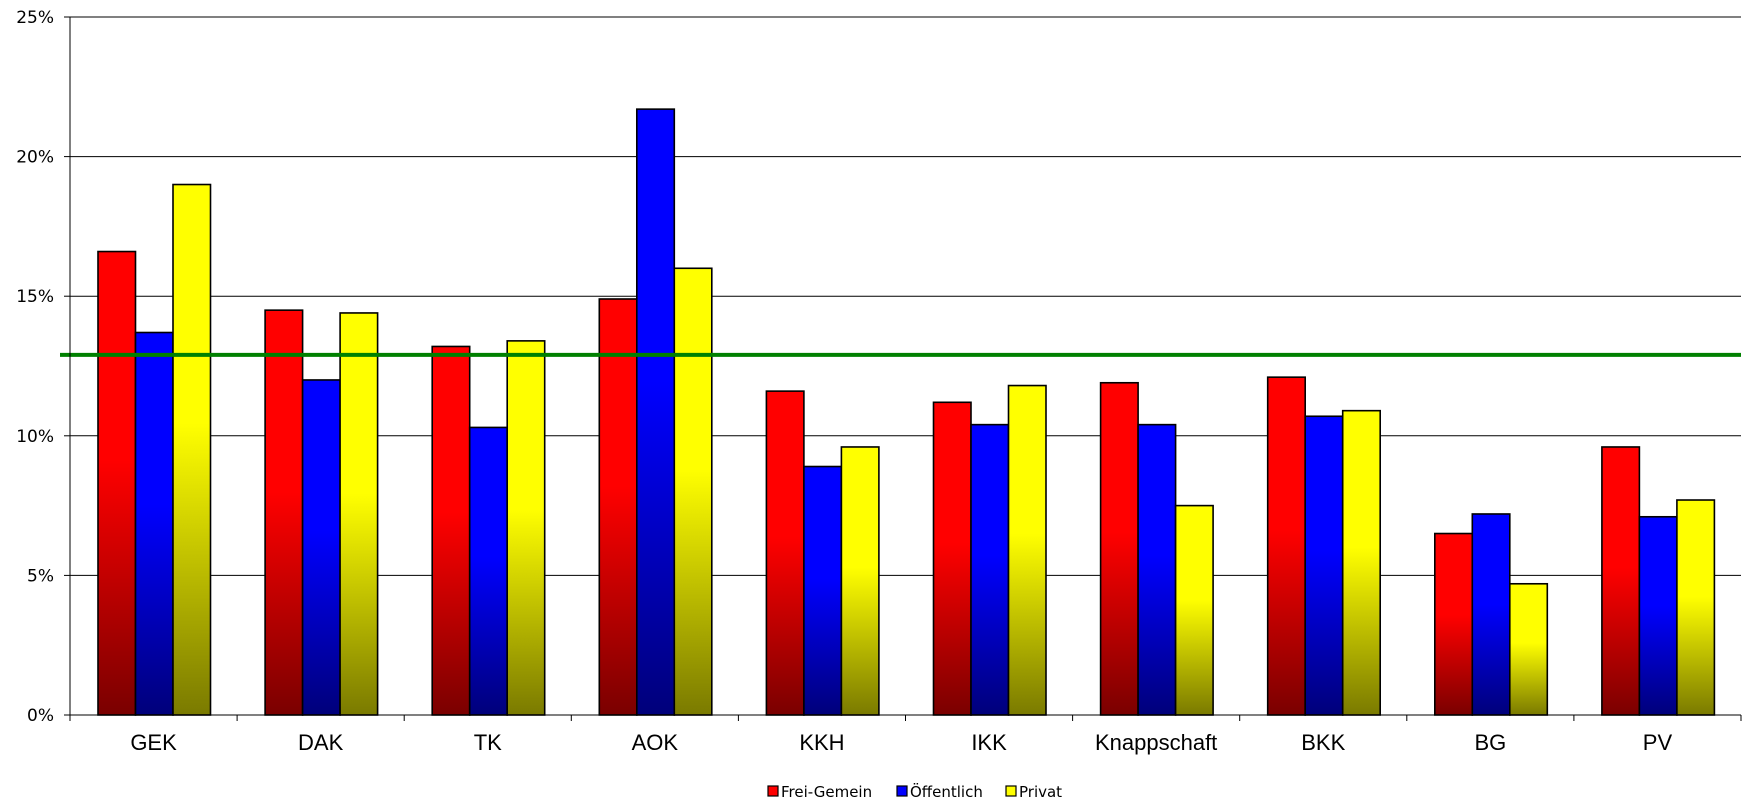 The width and height of the screenshot is (1742, 806). I want to click on y-tick-label: 5%, so click(40, 576).